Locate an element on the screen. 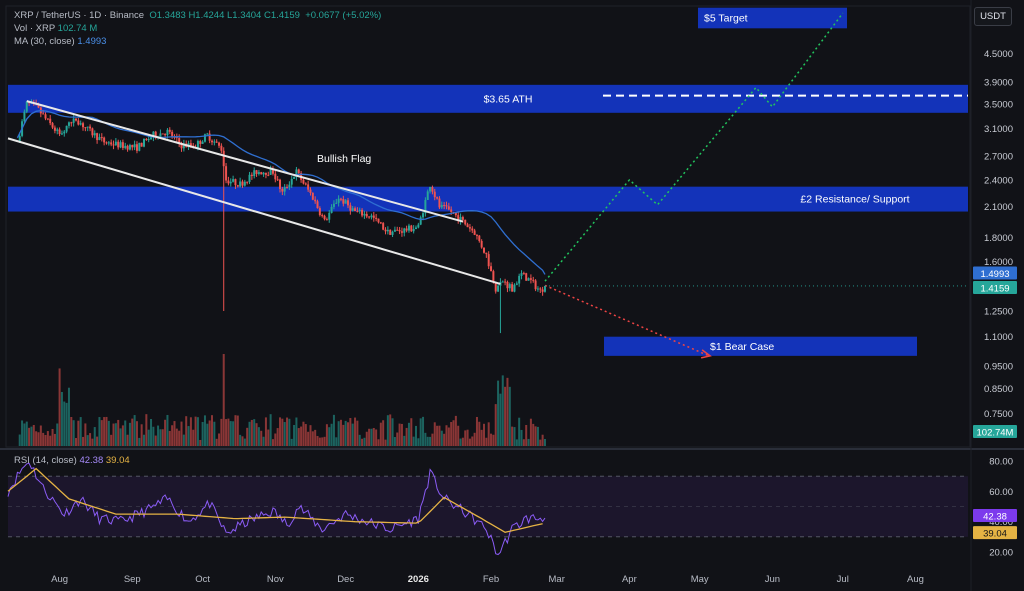 The width and height of the screenshot is (1024, 591). flag-lower-line is located at coordinates (254, 211).